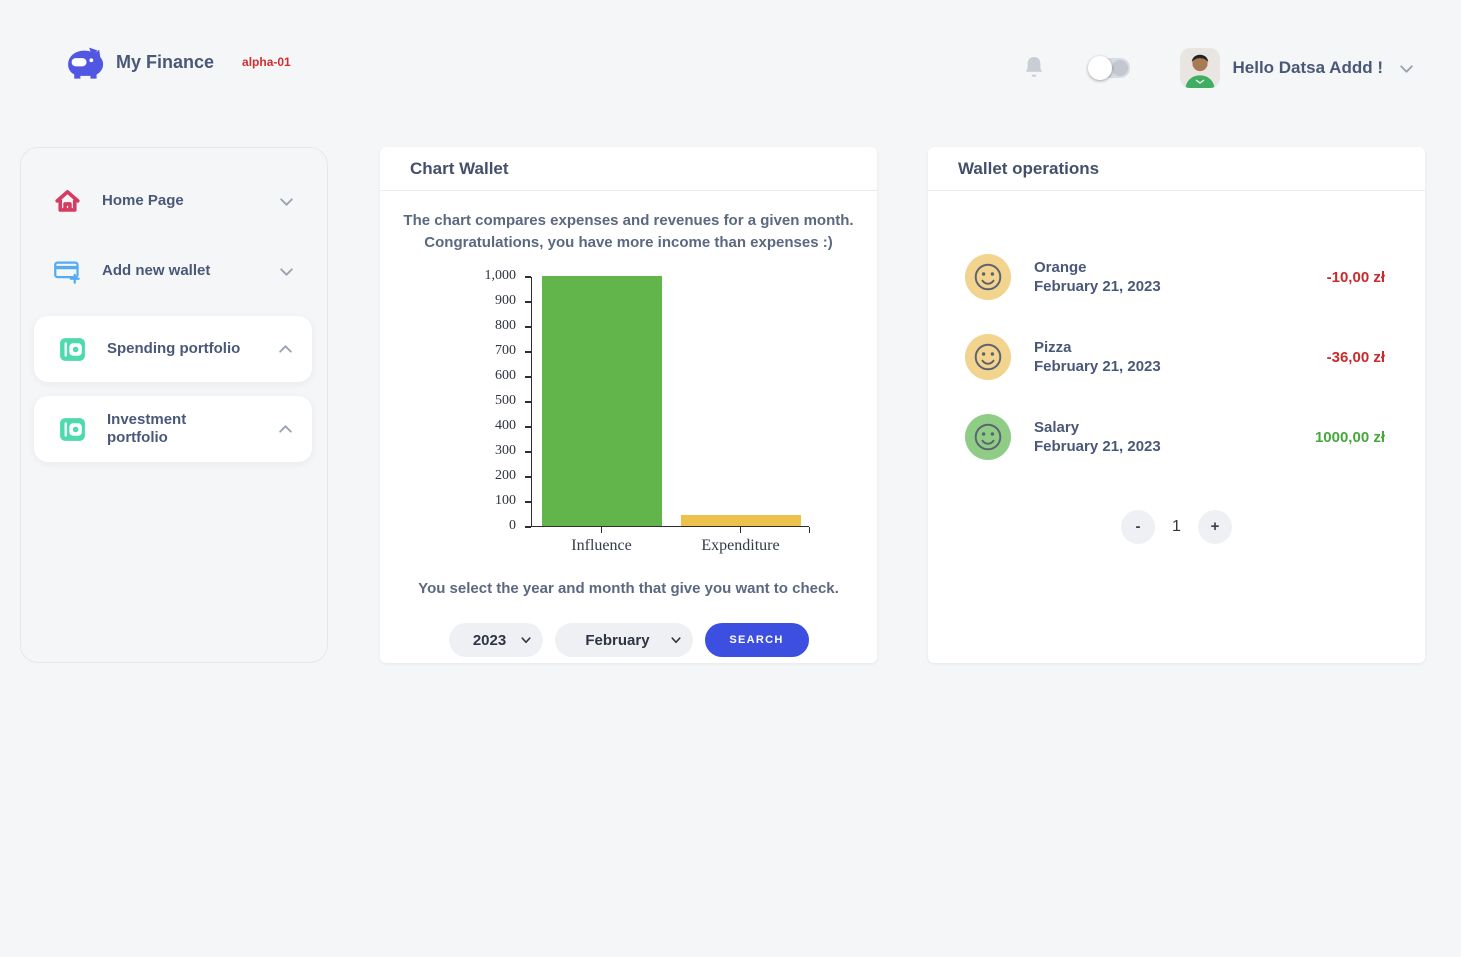 The image size is (1461, 957). I want to click on user-menu: Hello Datsa Addd !, so click(1297, 68).